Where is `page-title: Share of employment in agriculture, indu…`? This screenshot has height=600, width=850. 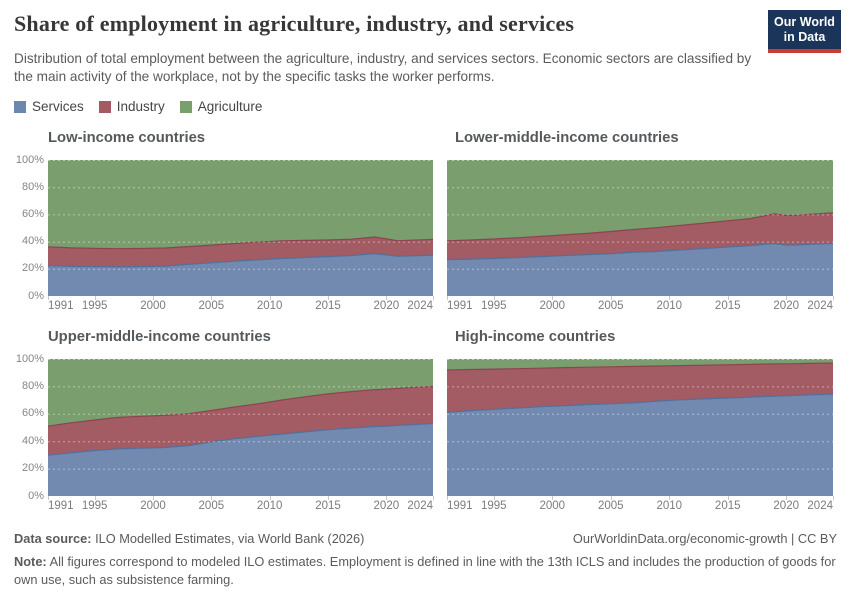
page-title: Share of employment in agriculture, indu… is located at coordinates (294, 23).